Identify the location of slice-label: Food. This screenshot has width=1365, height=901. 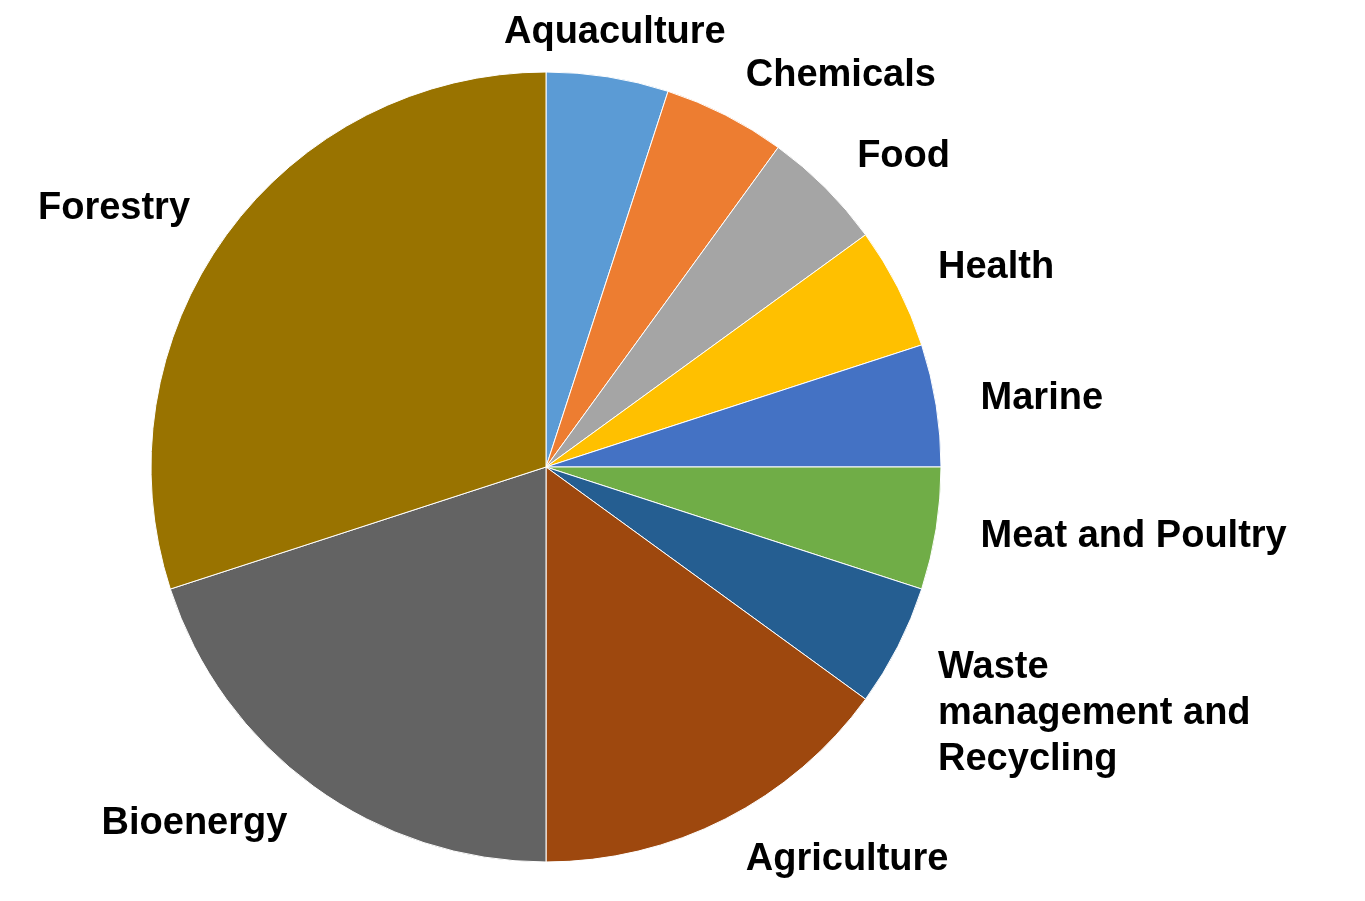
(903, 153).